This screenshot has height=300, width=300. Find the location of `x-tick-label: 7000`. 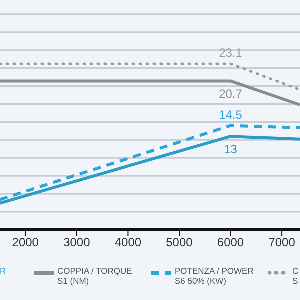

x-tick-label: 7000 is located at coordinates (282, 243).